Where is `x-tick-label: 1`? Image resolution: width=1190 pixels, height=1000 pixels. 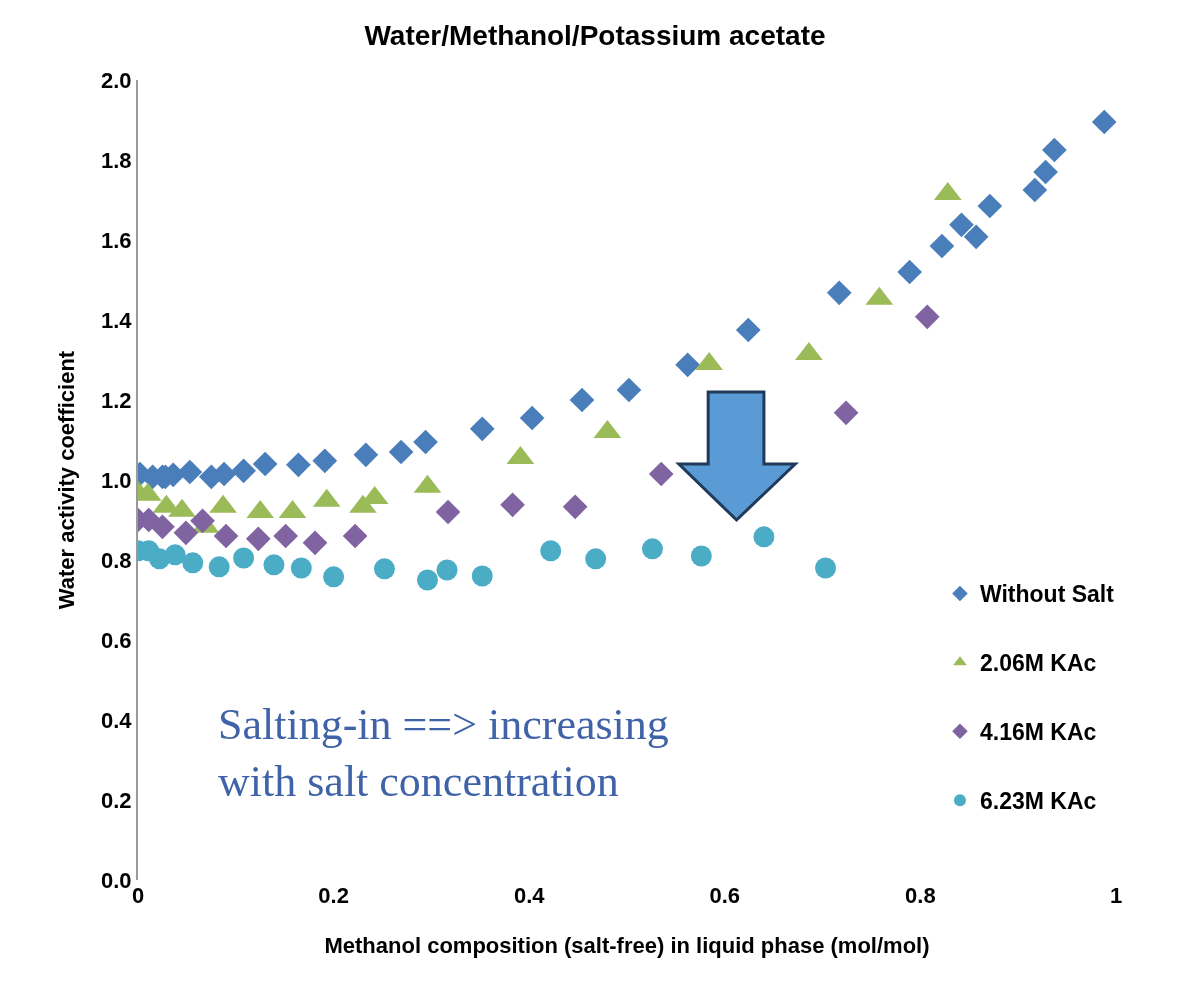 x-tick-label: 1 is located at coordinates (1116, 895).